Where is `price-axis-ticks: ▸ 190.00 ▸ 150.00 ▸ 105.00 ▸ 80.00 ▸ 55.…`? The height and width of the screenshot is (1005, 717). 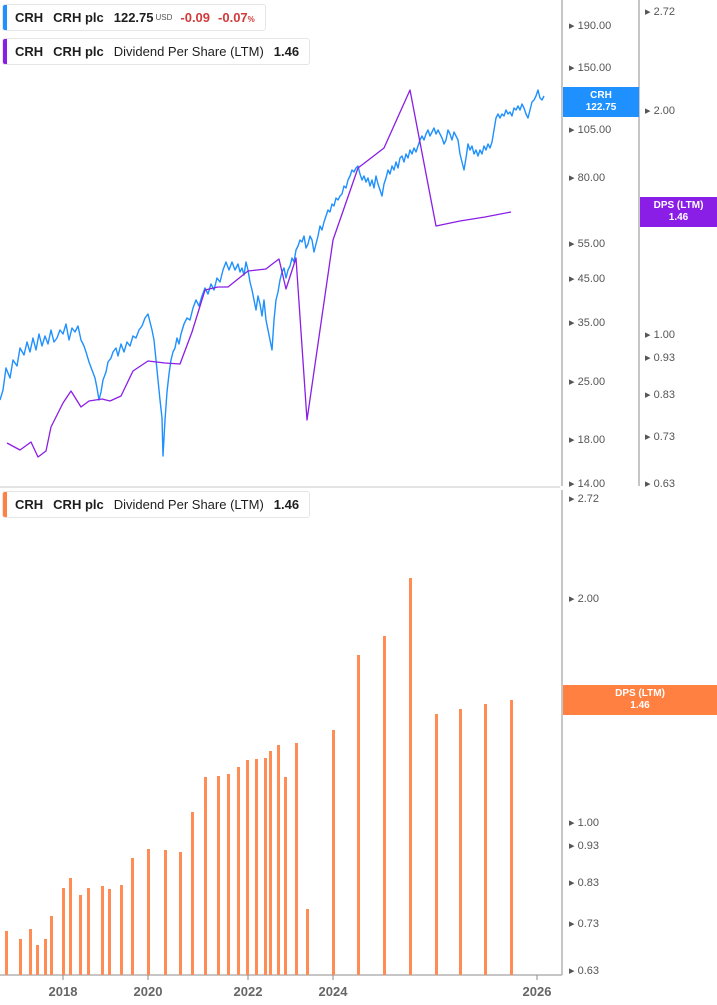
price-axis-ticks: ▸ 190.00 ▸ 150.00 ▸ 105.00 ▸ 80.00 ▸ 55.… is located at coordinates (590, 255).